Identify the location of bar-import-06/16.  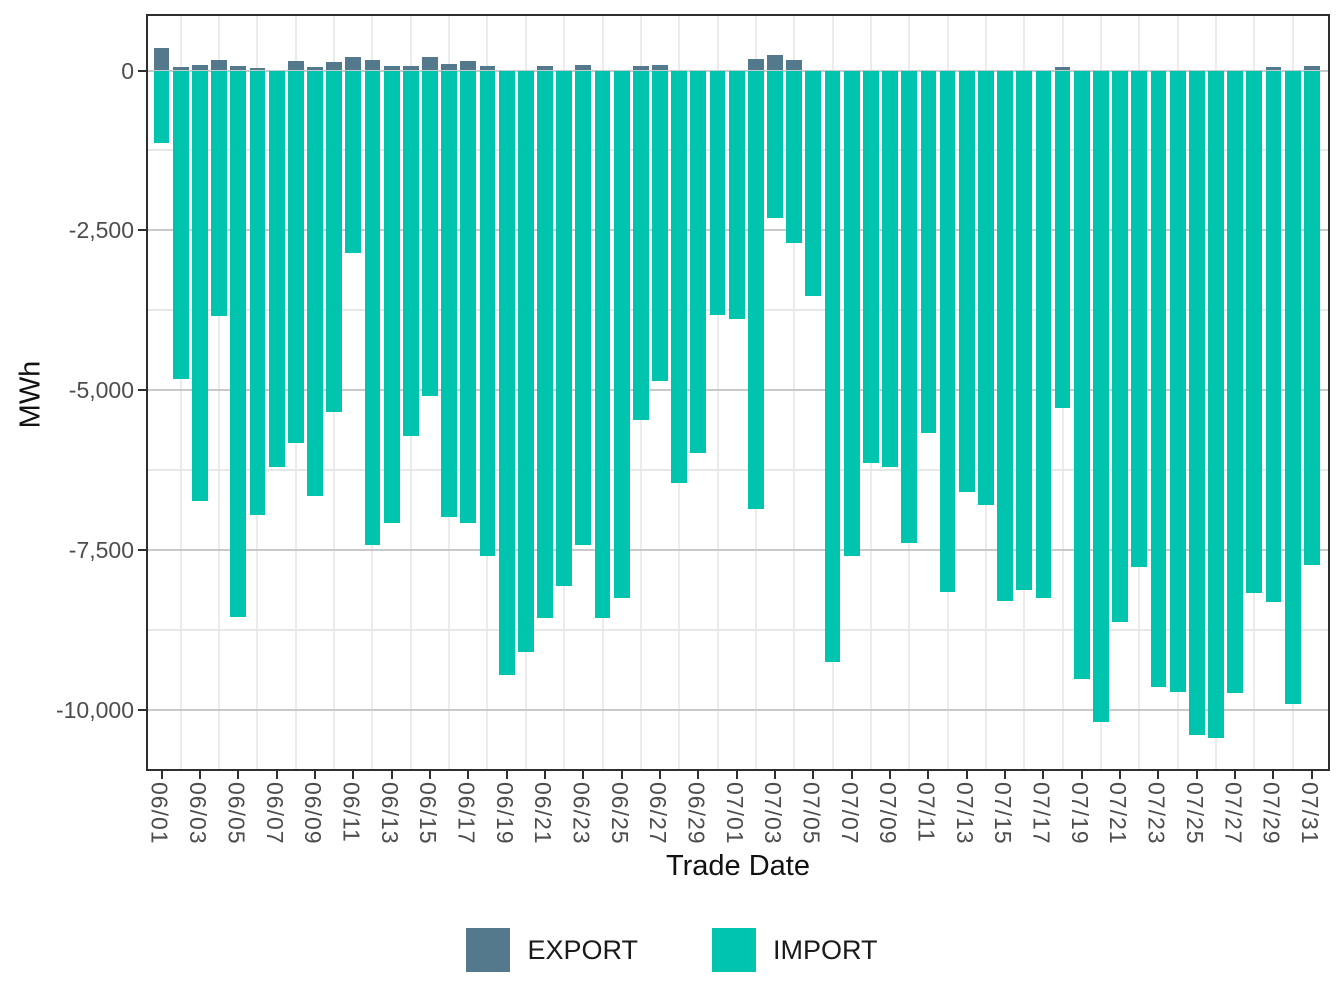
(449, 294).